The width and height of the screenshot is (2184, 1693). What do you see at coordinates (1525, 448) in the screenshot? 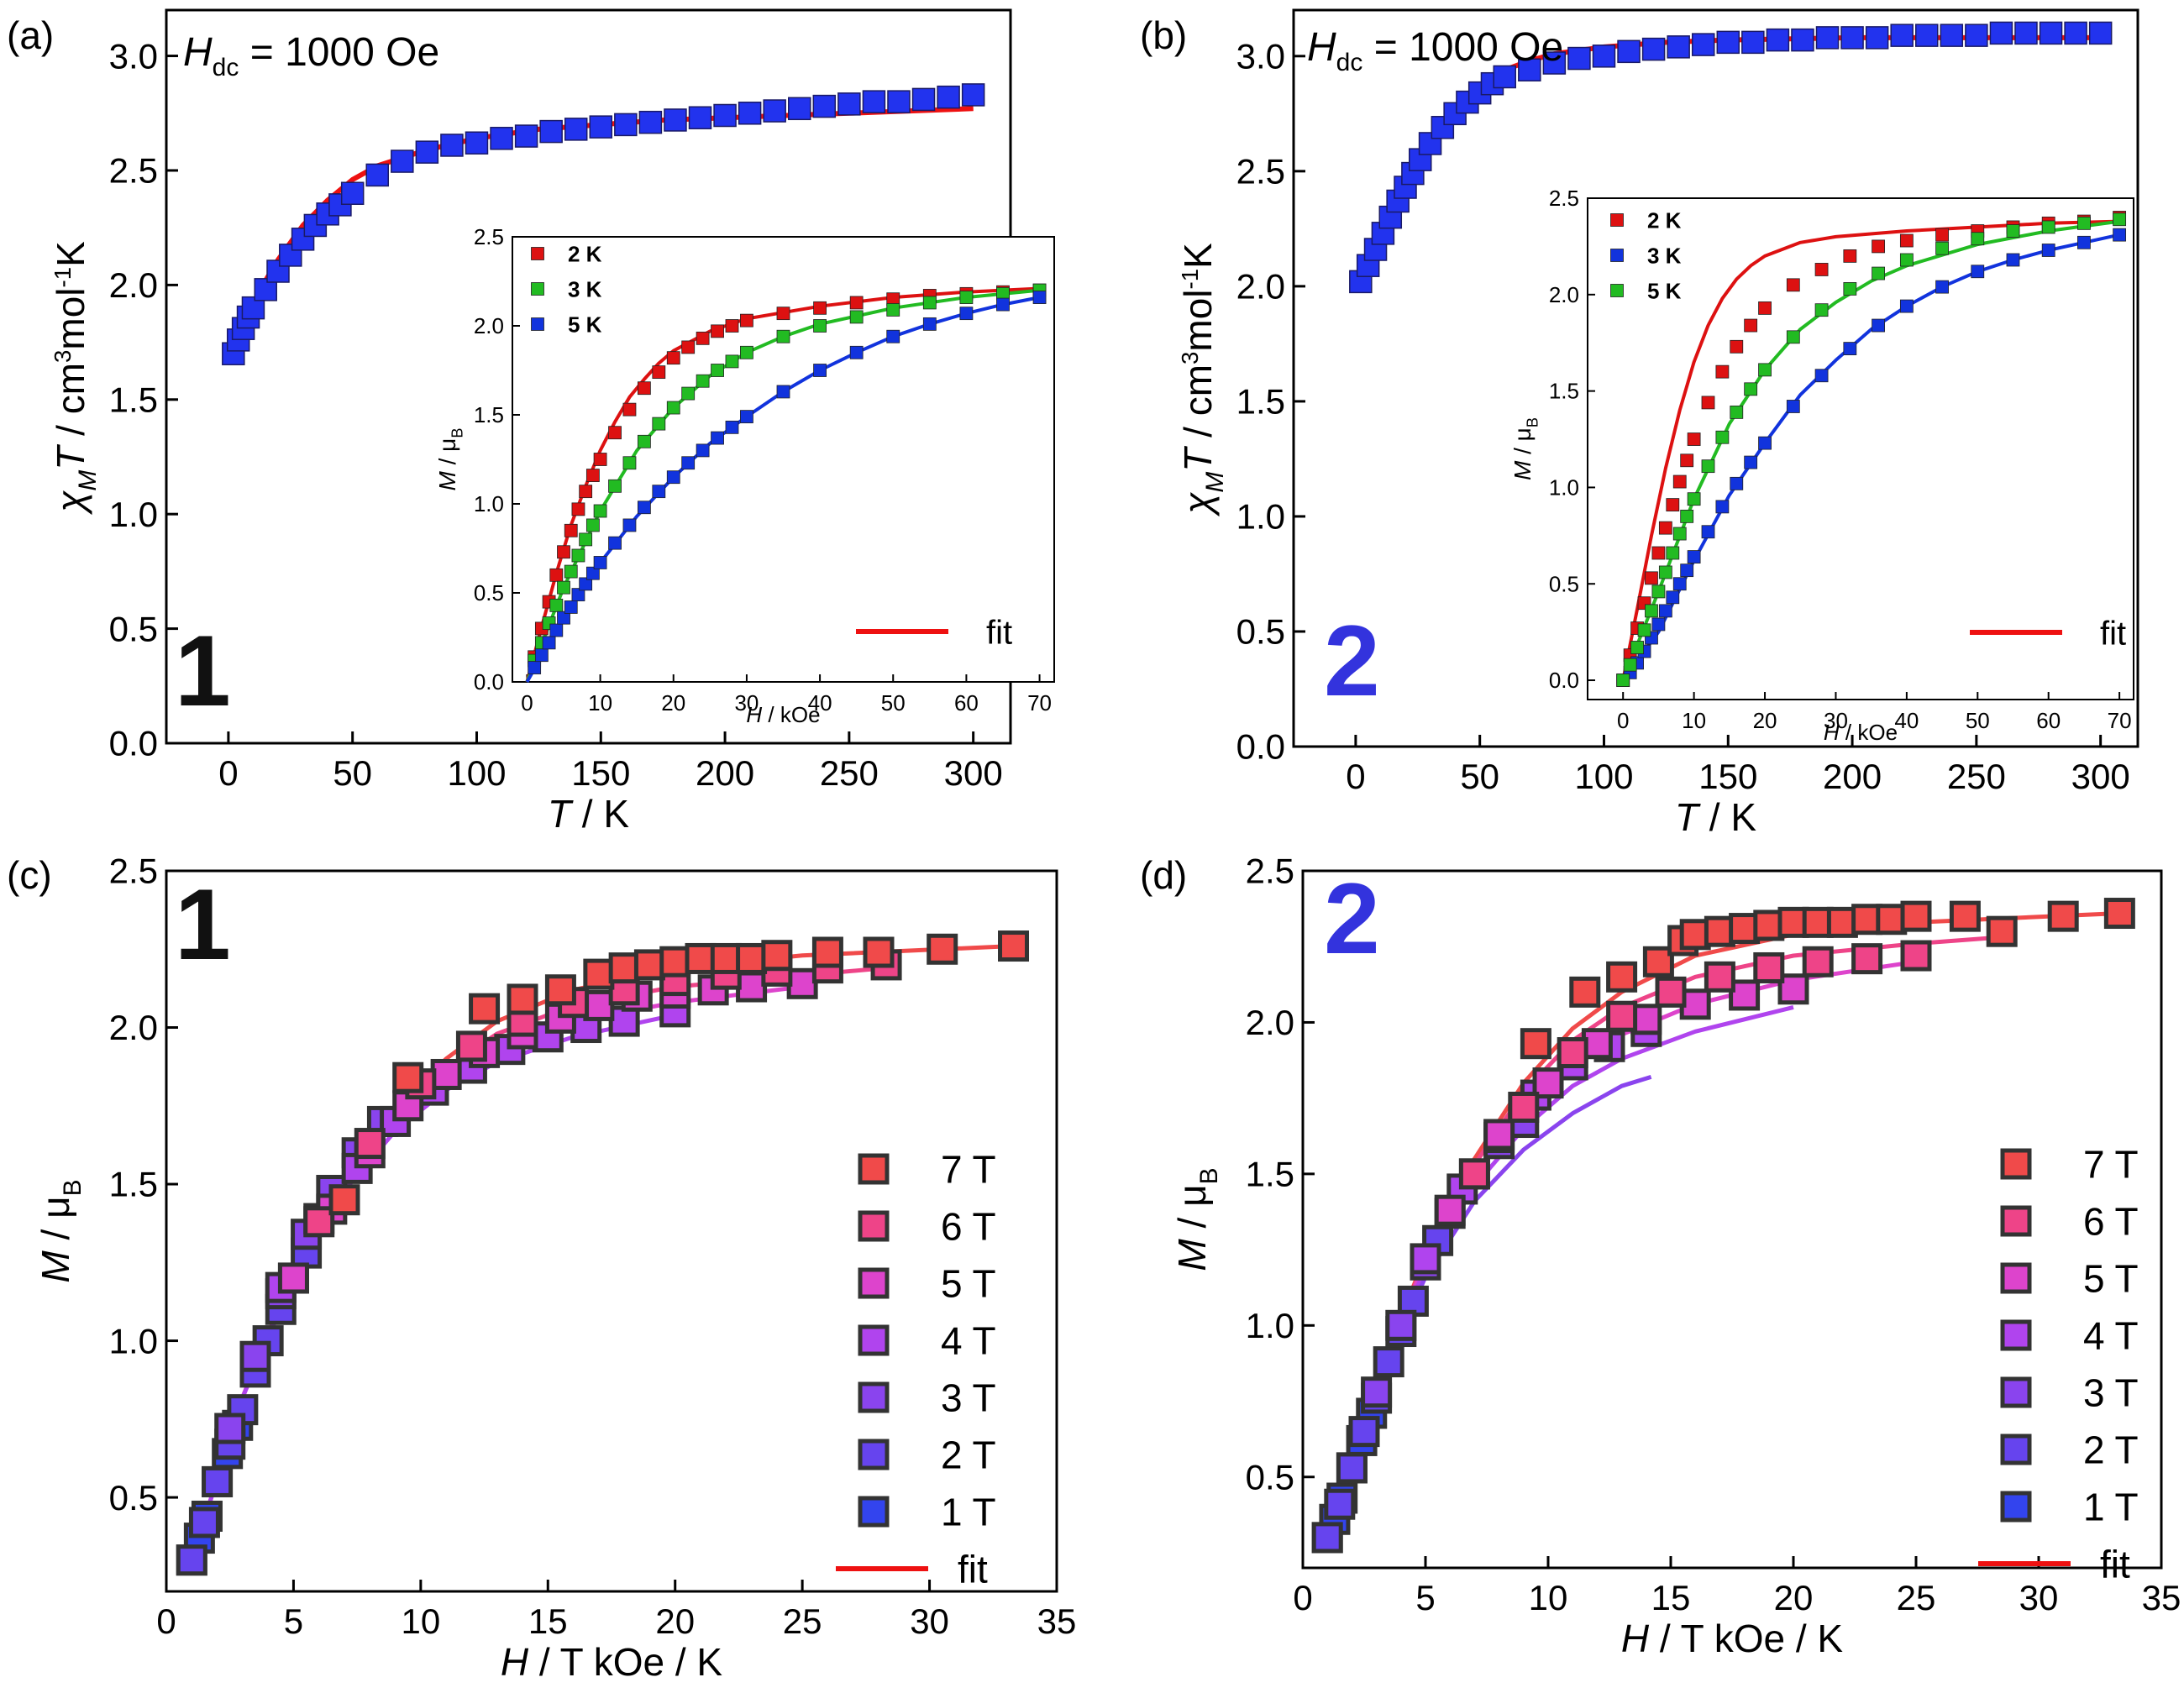
I see `b-inset-ylabel: M / μB` at bounding box center [1525, 448].